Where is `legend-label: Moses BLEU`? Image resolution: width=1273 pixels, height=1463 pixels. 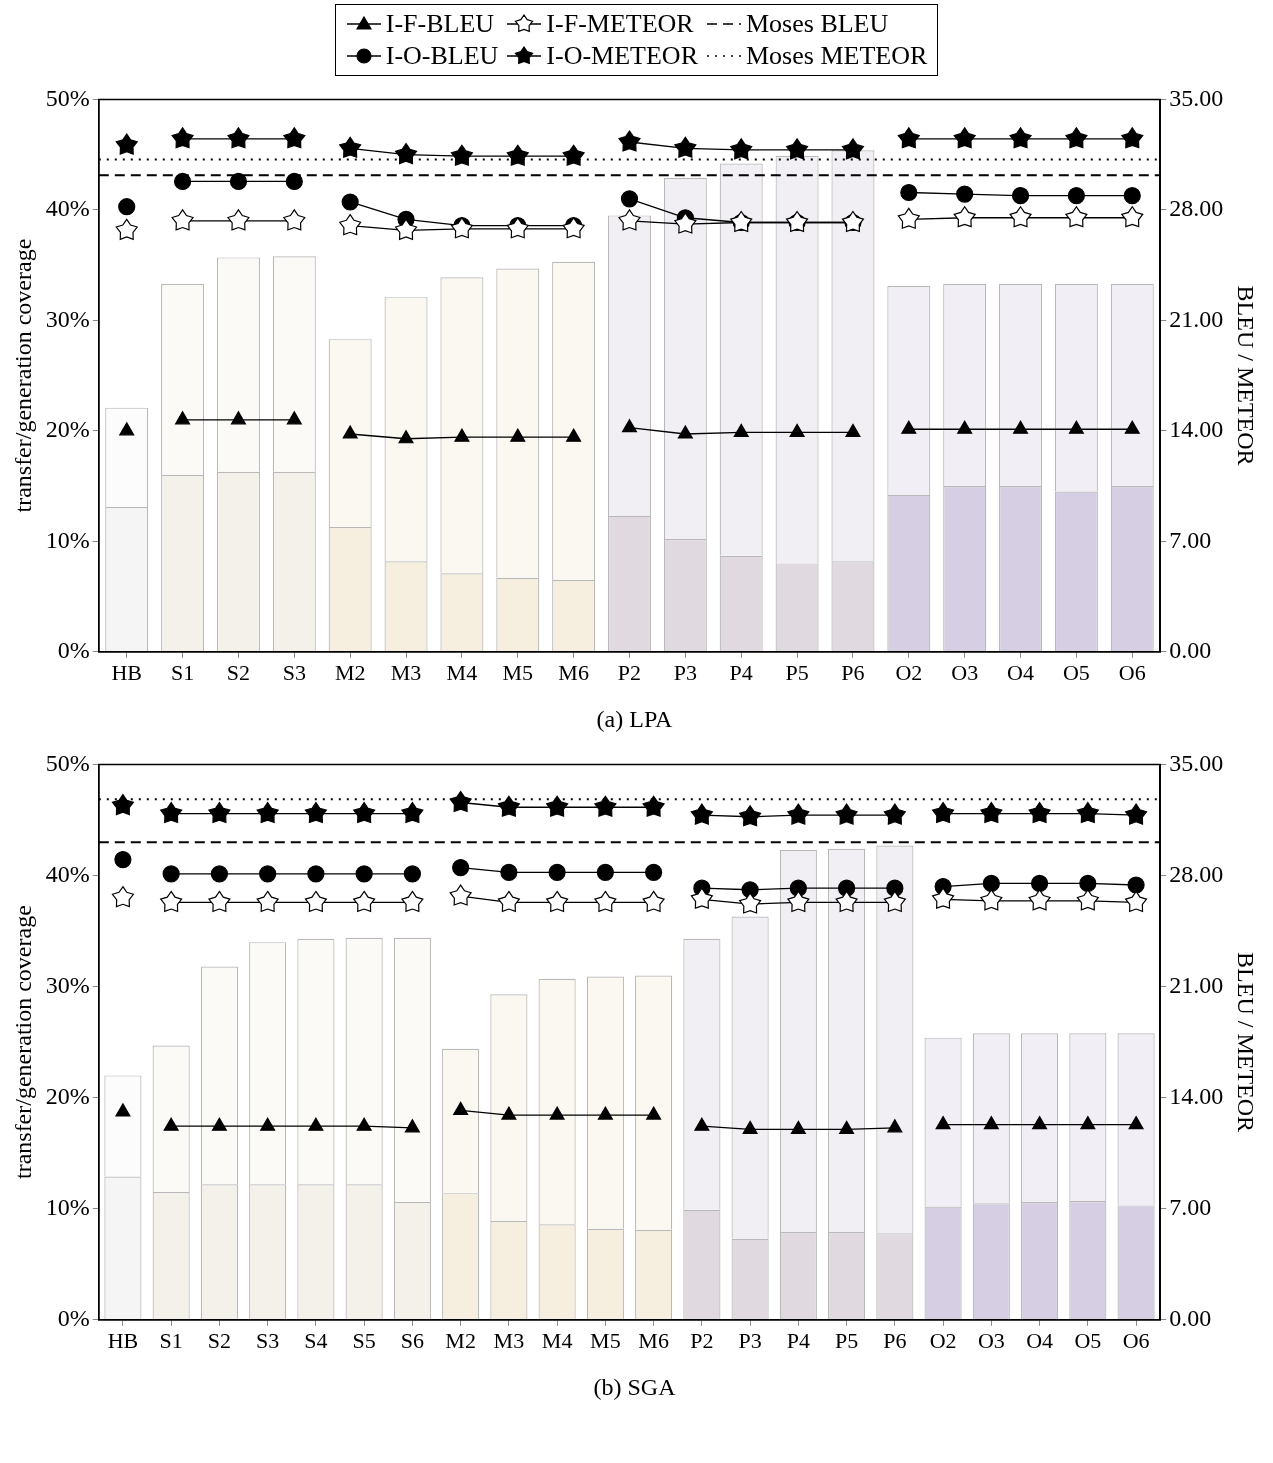 legend-label: Moses BLEU is located at coordinates (817, 24).